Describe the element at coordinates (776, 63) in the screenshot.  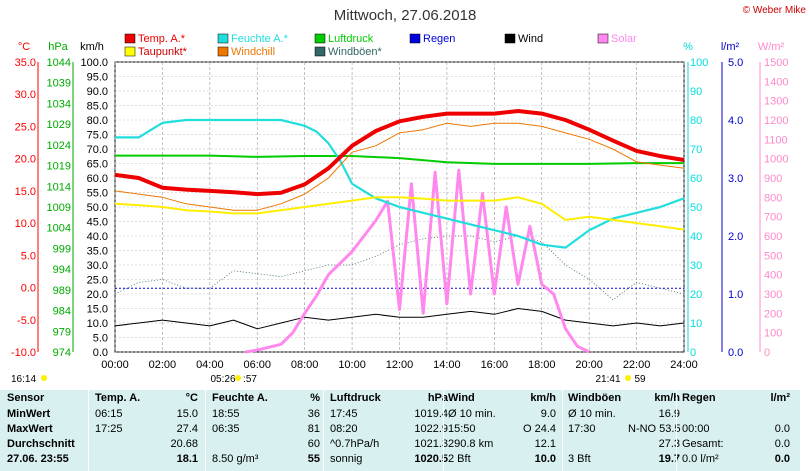
I see `solar-tick-label: 1500` at that location.